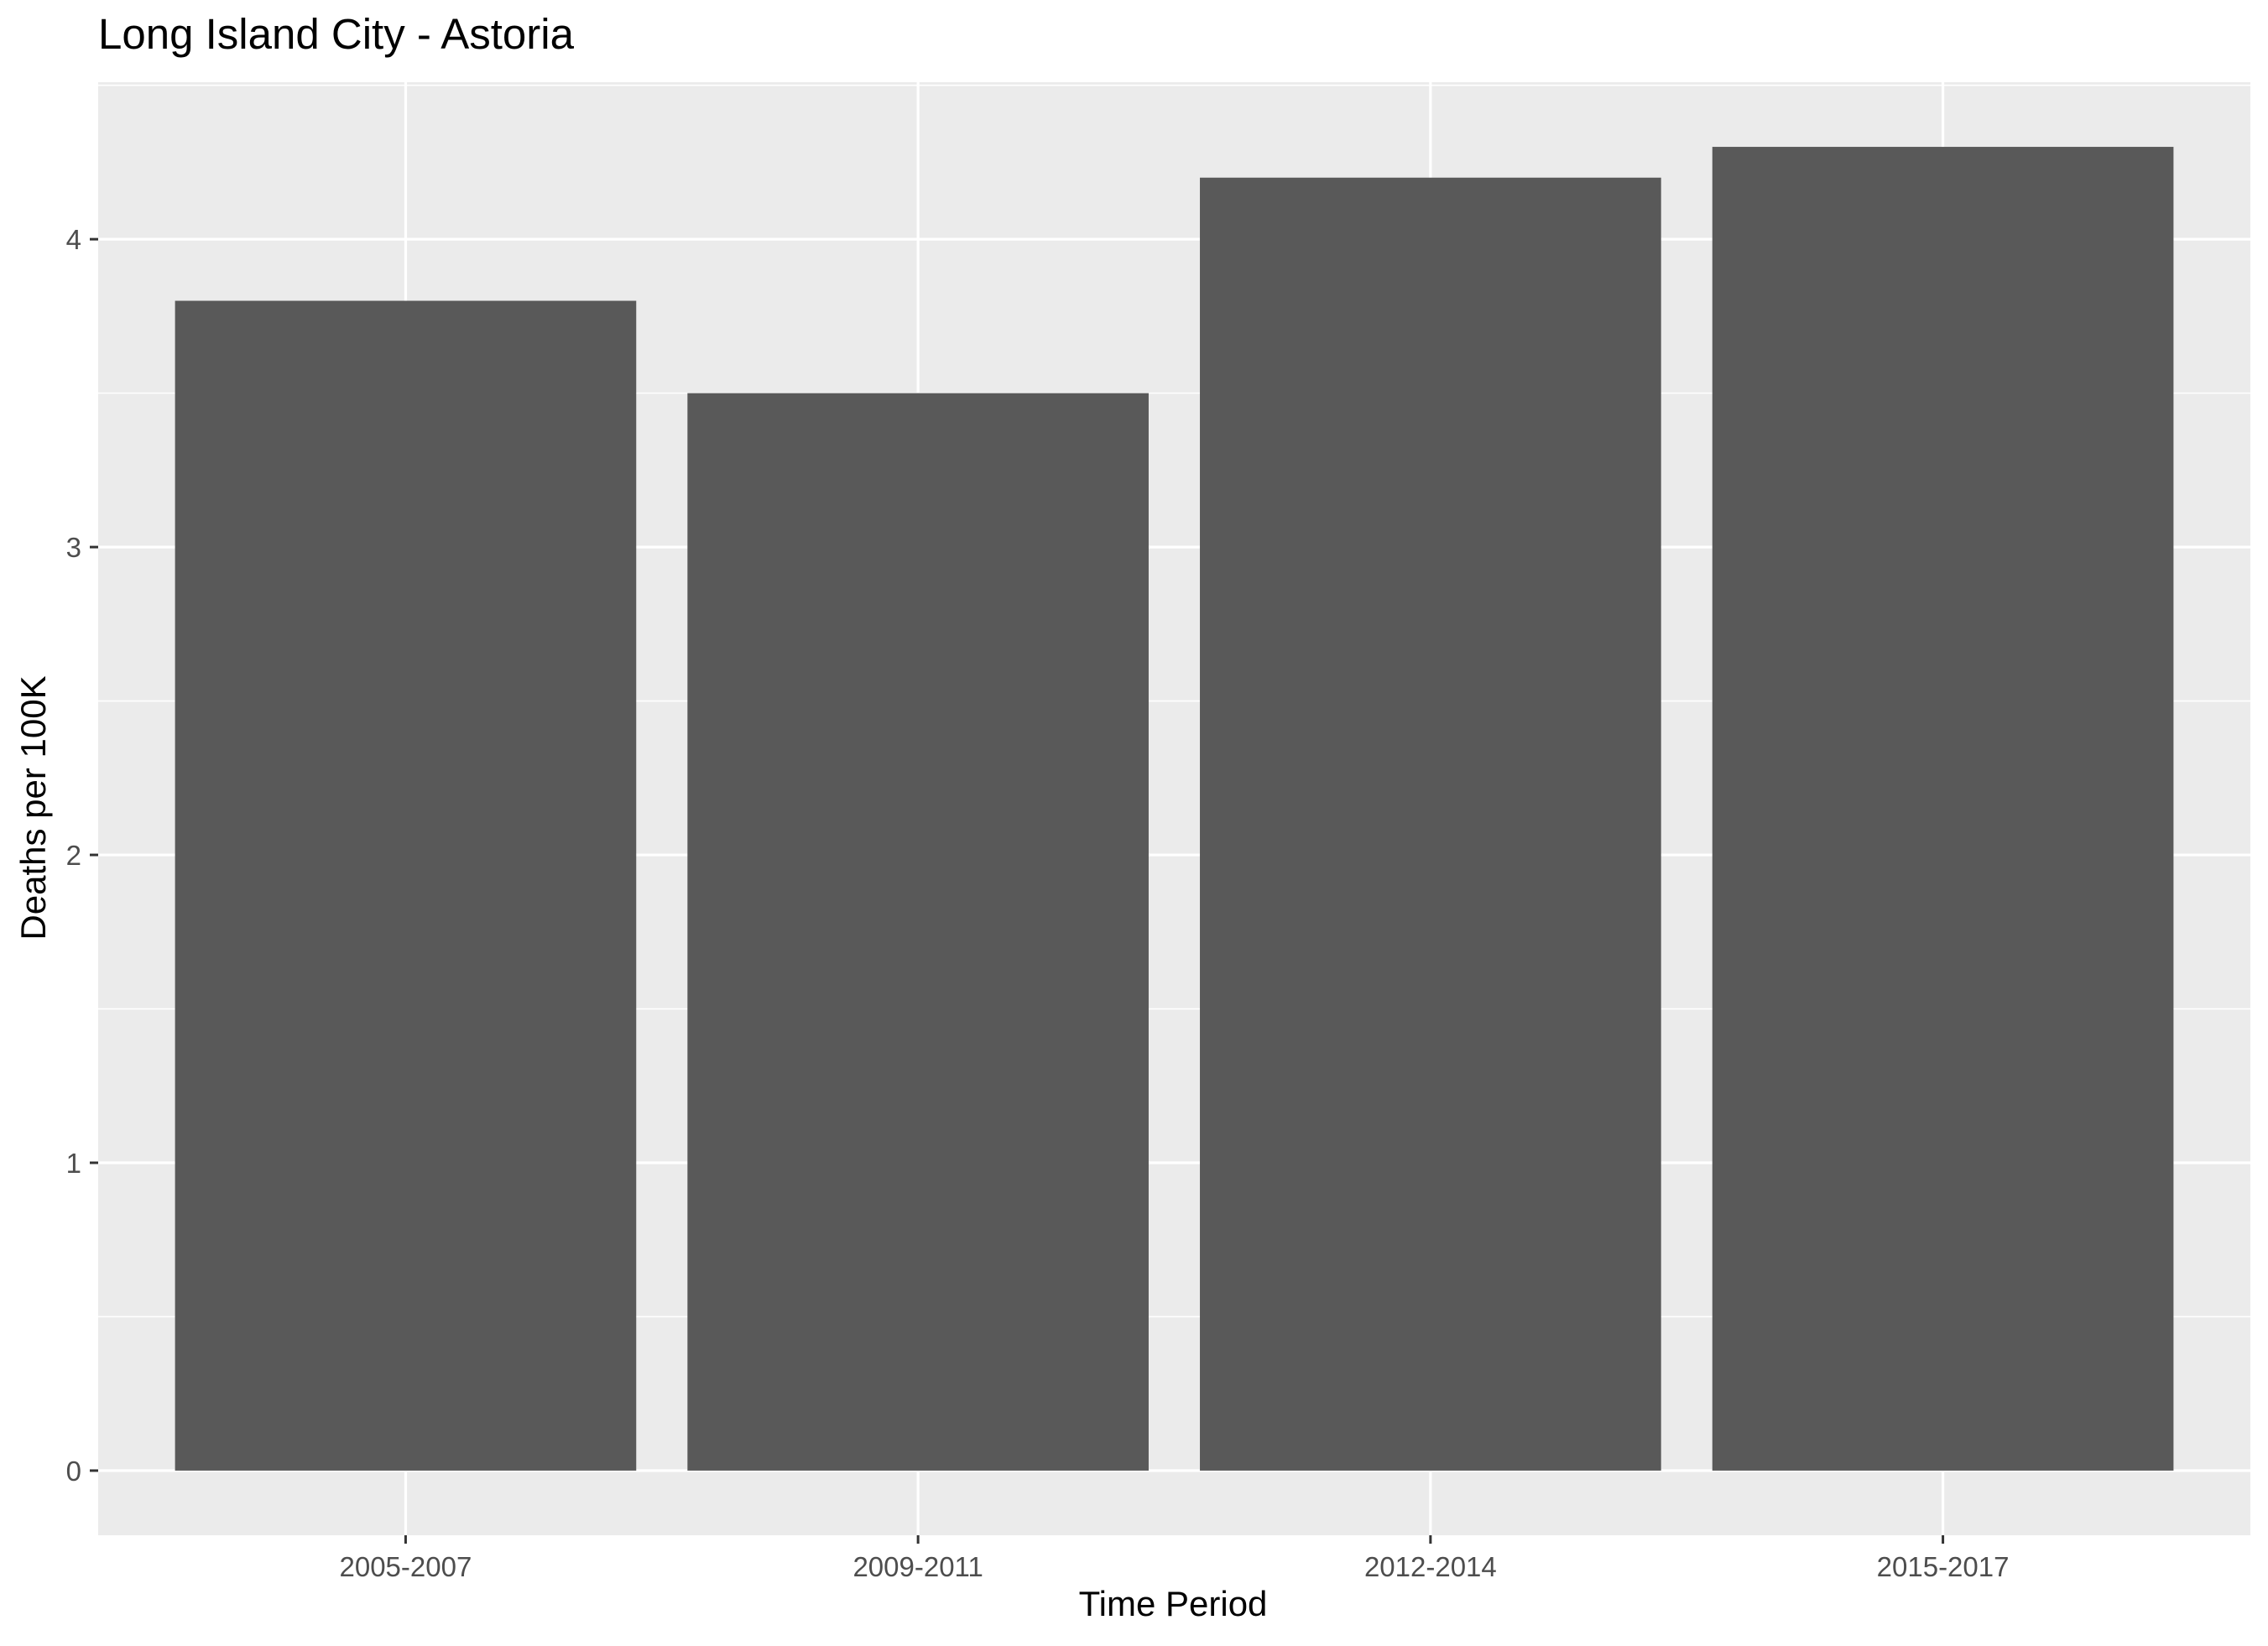  I want to click on y-tick-label: 2, so click(74, 856).